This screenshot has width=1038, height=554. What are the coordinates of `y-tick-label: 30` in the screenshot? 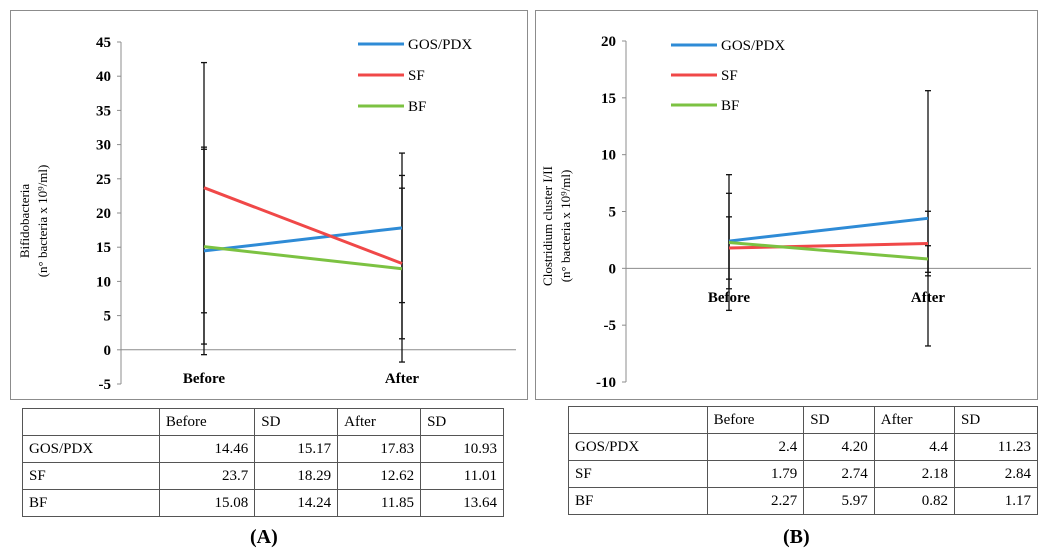 It's located at (103, 146).